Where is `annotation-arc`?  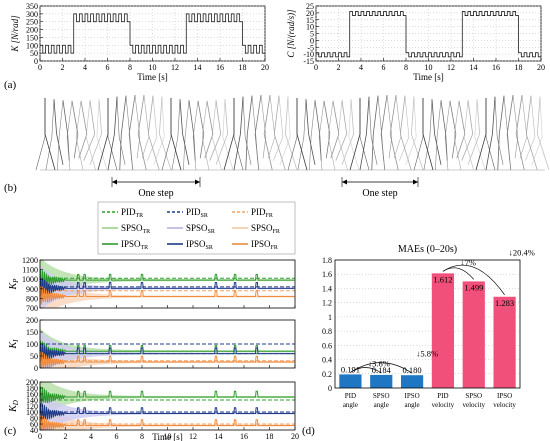 annotation-arc is located at coordinates (381, 368).